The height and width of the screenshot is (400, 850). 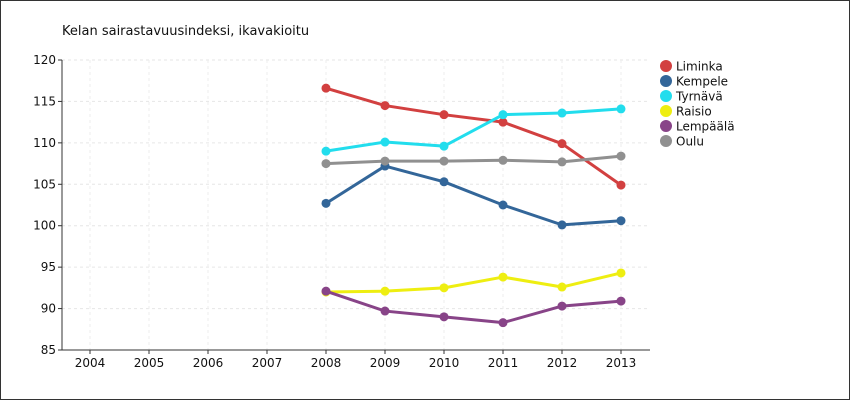 What do you see at coordinates (473, 130) in the screenshot?
I see `series-line-tyrn-v-` at bounding box center [473, 130].